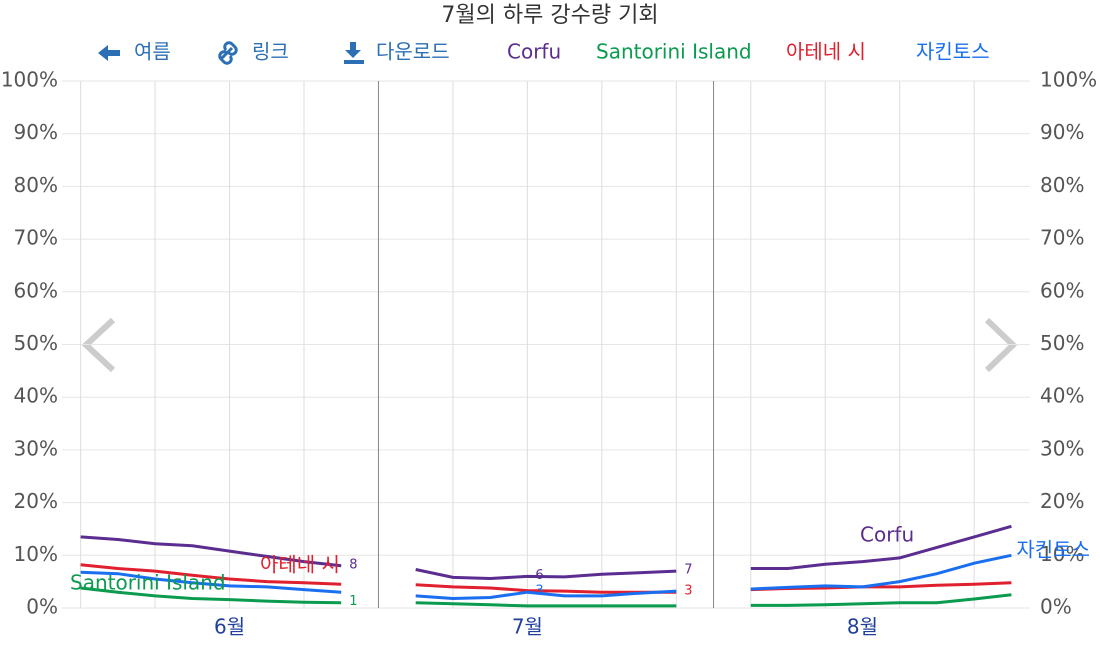 The height and width of the screenshot is (647, 1100). What do you see at coordinates (674, 52) in the screenshot?
I see `legend-entry: Santorini Island` at bounding box center [674, 52].